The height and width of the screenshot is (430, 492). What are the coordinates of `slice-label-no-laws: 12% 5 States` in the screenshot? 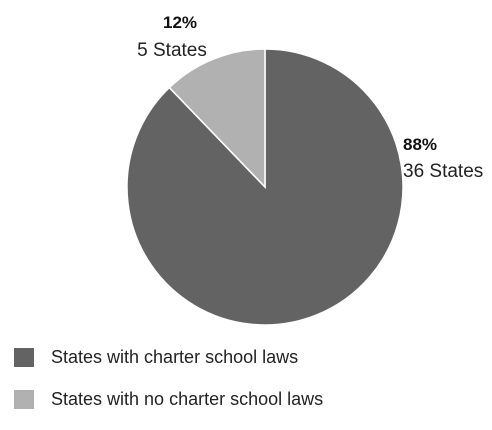 It's located at (172, 37).